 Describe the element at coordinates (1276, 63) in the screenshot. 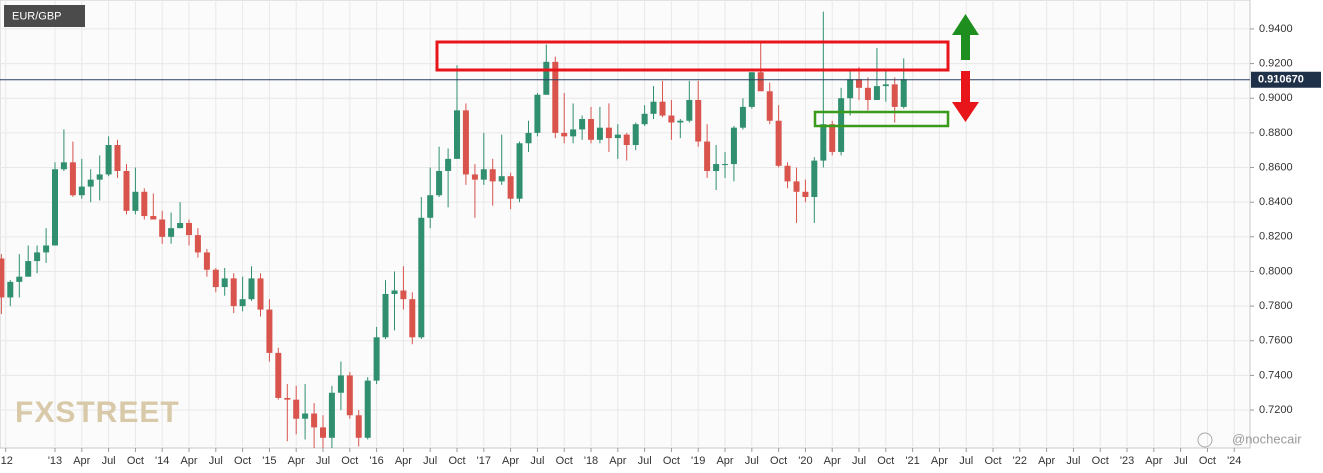

I see `y-tick-label: 0.9200` at that location.